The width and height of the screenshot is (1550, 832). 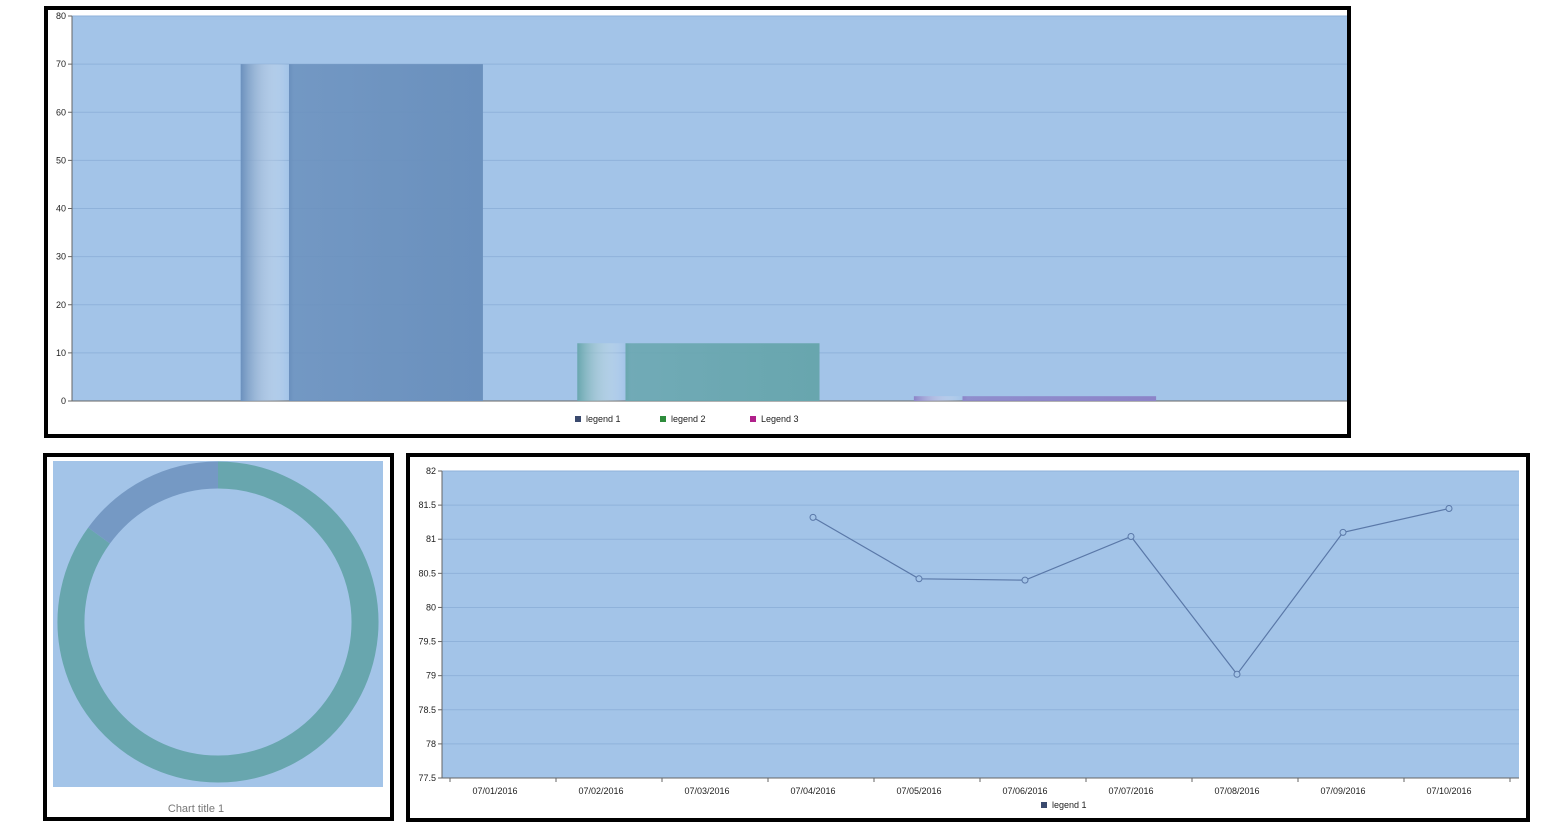 What do you see at coordinates (1024, 791) in the screenshot?
I see `x-tick-label: 07/06/2016` at bounding box center [1024, 791].